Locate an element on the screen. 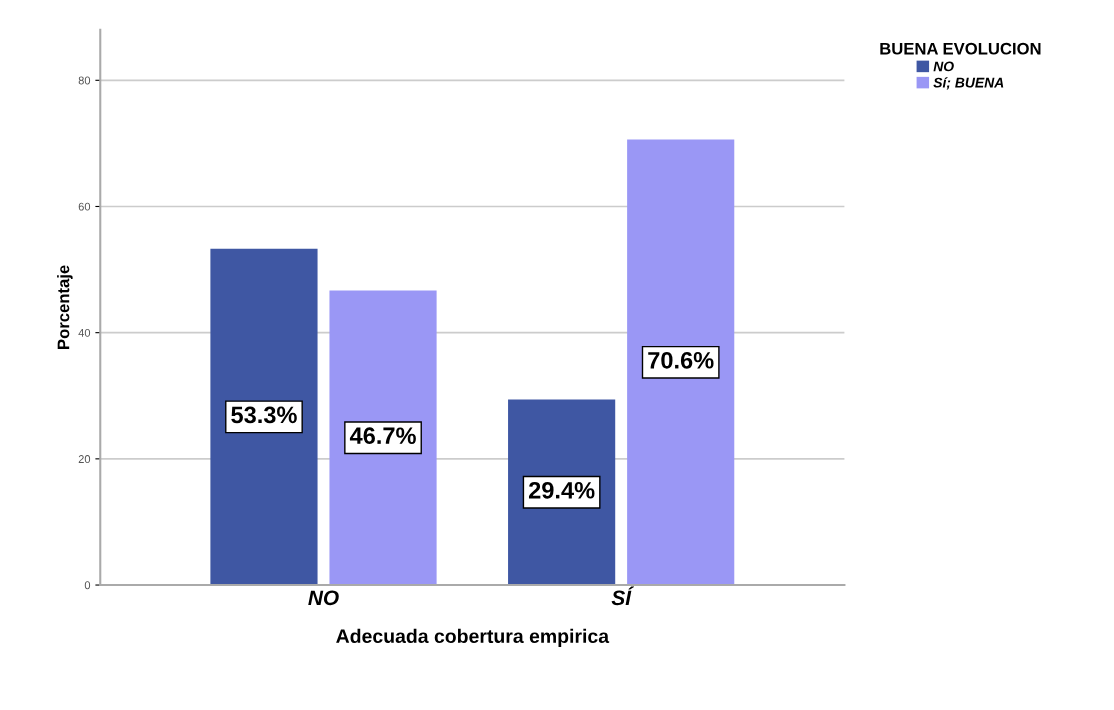 The image size is (1114, 710). y-tick-label: 0 is located at coordinates (87, 585).